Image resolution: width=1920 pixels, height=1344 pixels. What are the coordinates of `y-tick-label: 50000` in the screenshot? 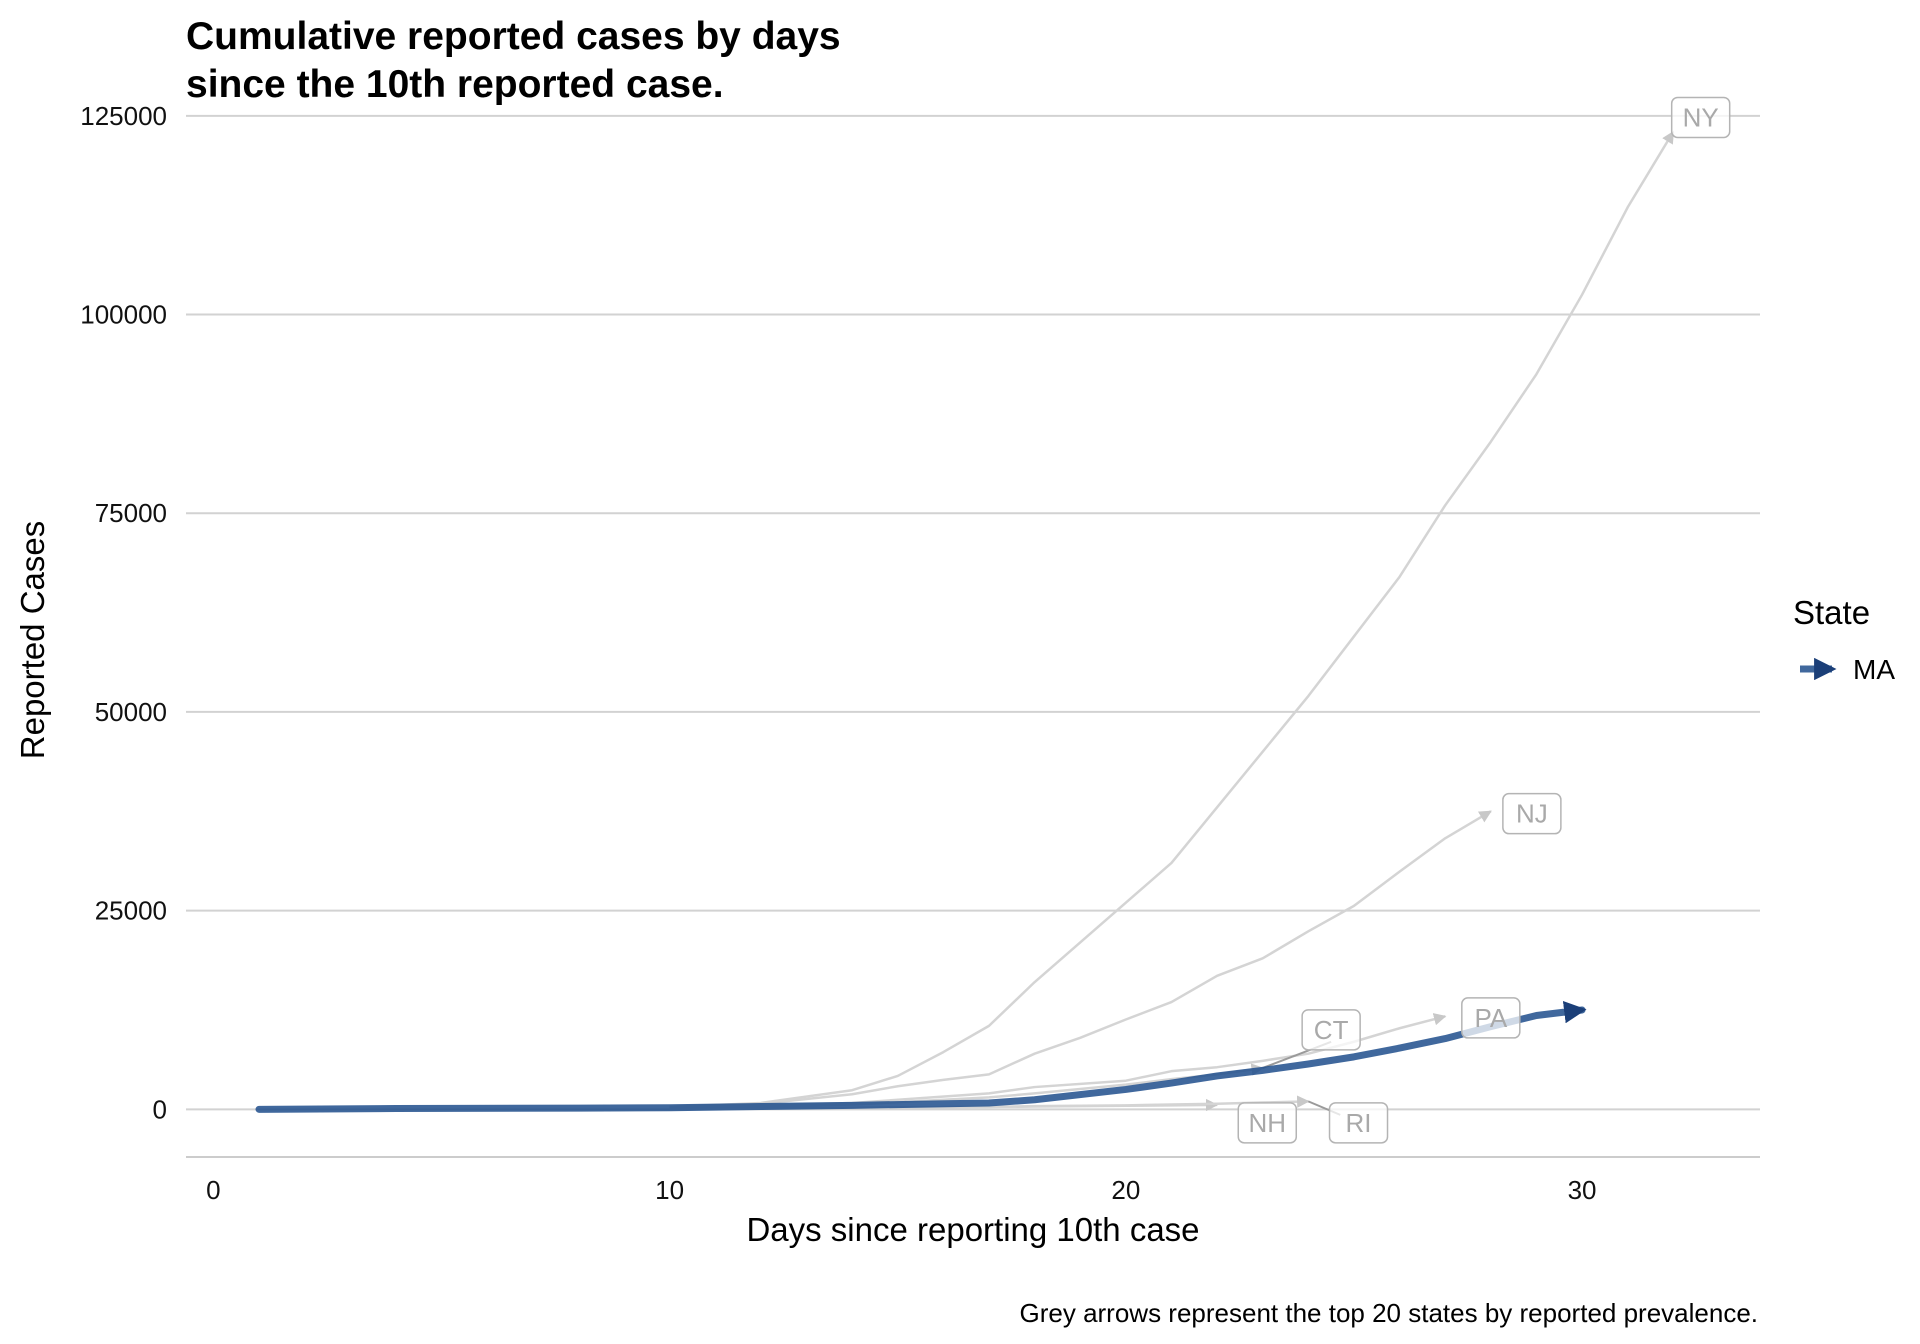 It's located at (131, 712).